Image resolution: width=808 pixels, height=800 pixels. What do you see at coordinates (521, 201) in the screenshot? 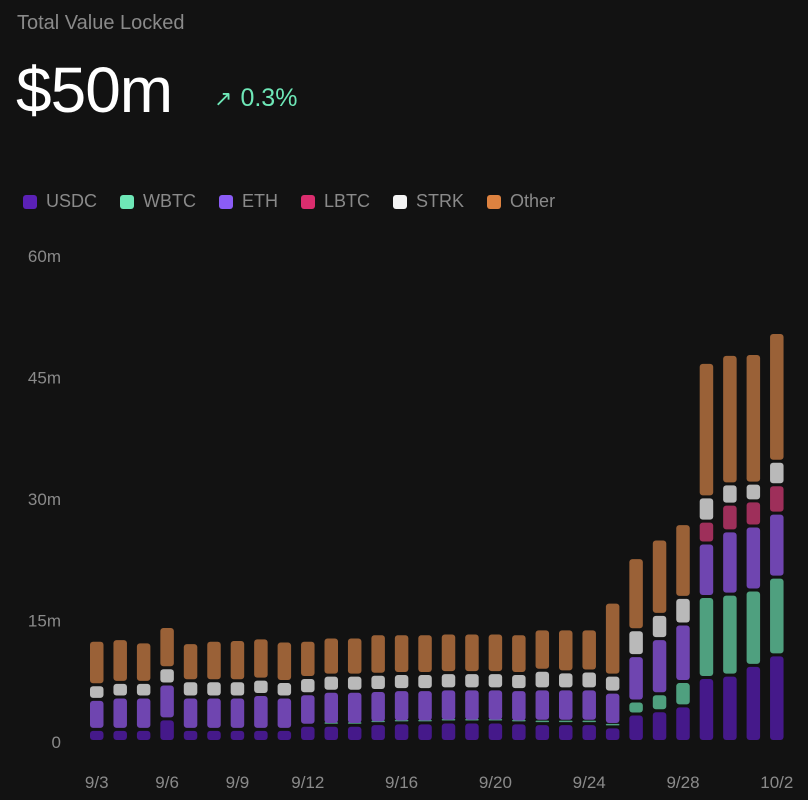
I see `legend-item-other: Other` at bounding box center [521, 201].